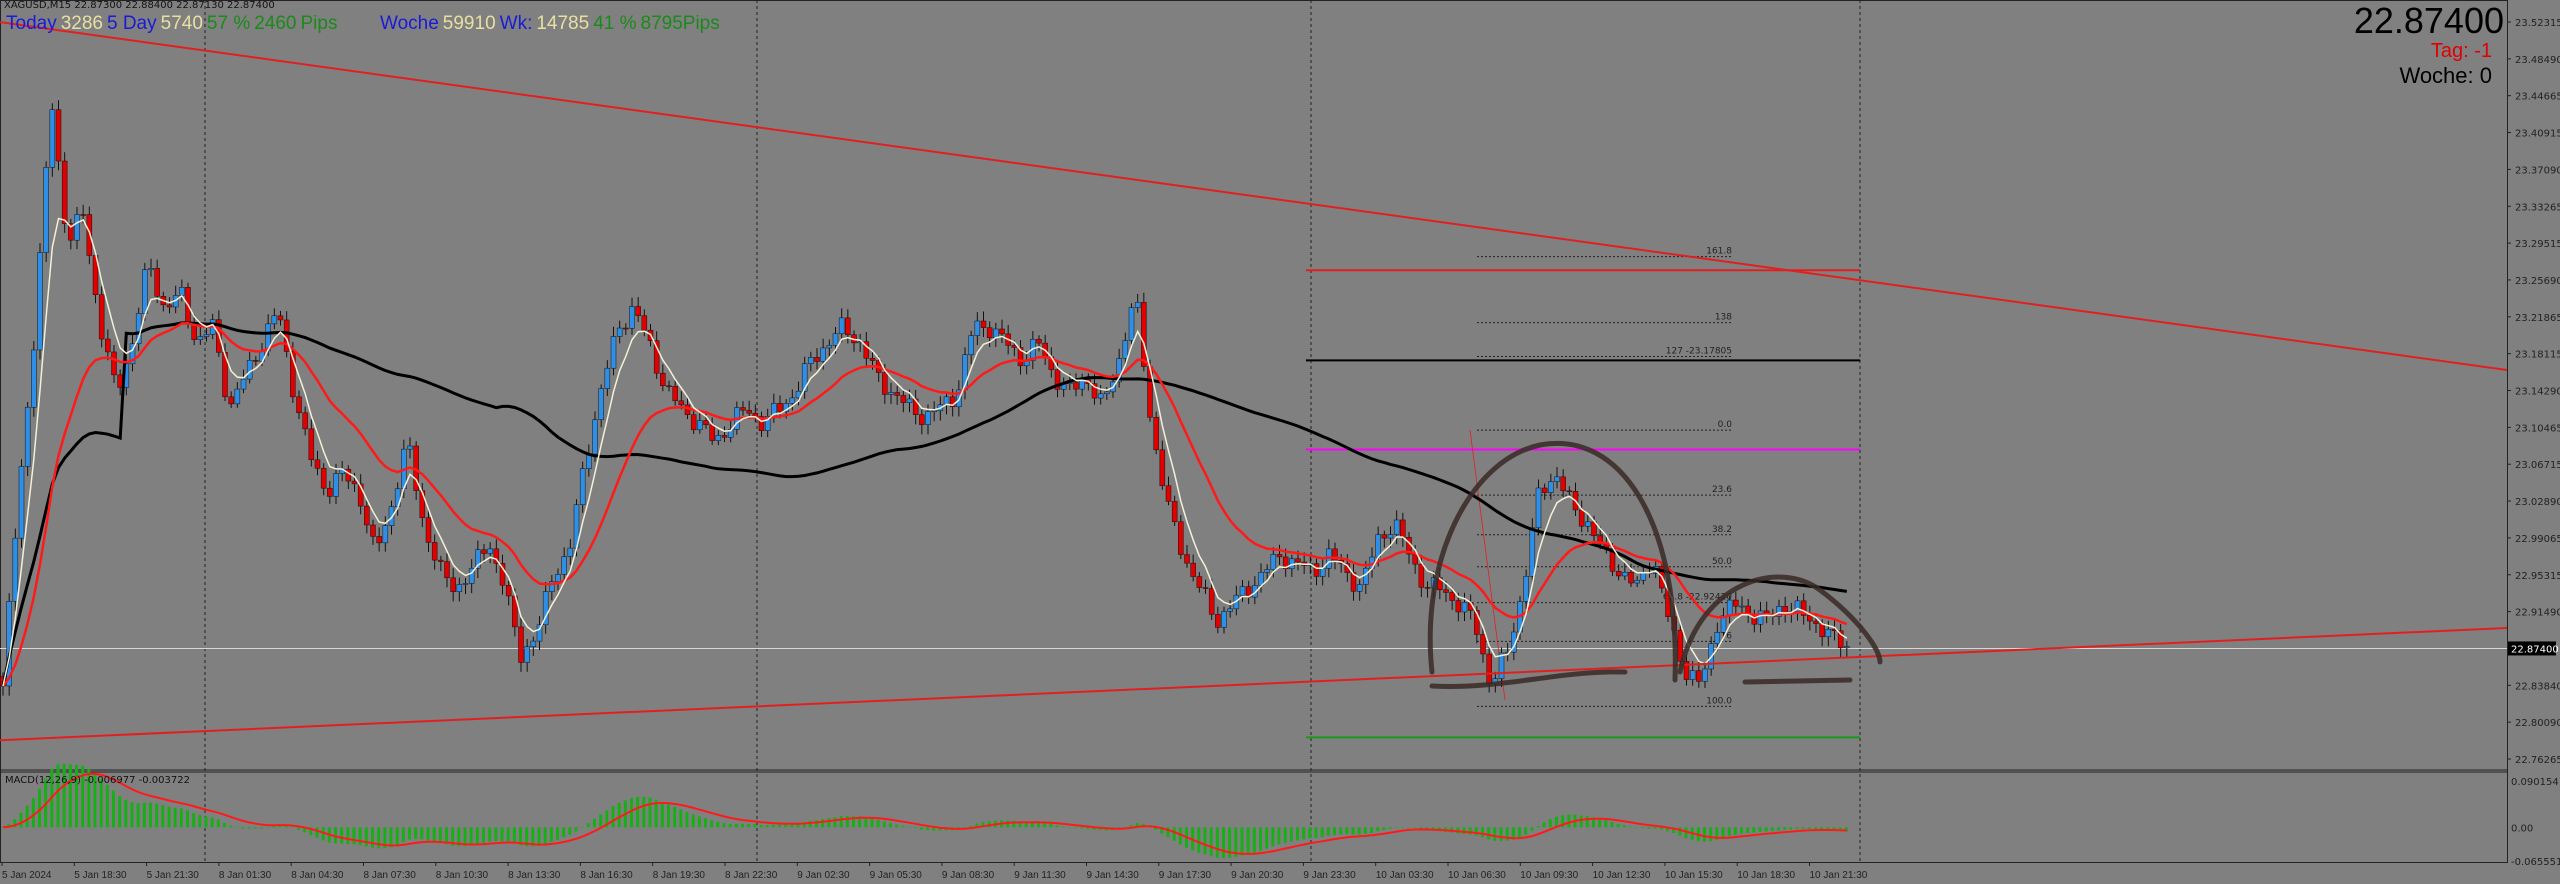 The image size is (2560, 884). What do you see at coordinates (97, 780) in the screenshot?
I see `macd-label: MACD(12,26,9) -0.006977 -0.003722` at bounding box center [97, 780].